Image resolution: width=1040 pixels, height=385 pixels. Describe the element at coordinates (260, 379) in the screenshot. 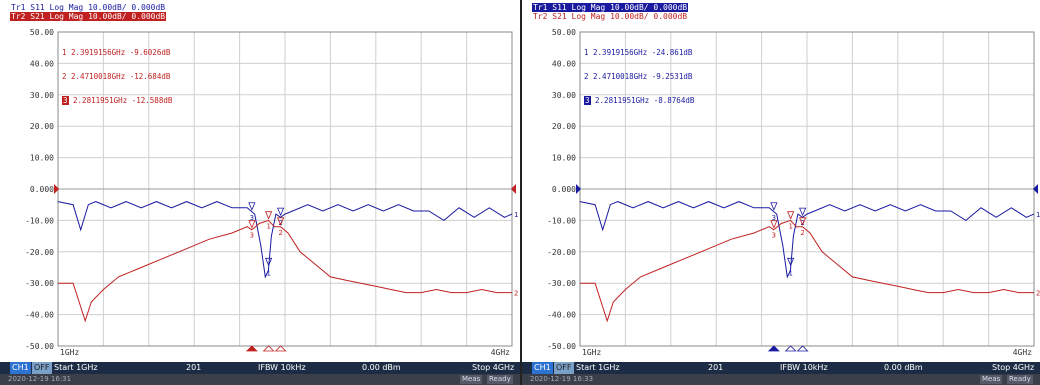

I see `system-bar: 2020-12-19 16:31 Meas Ready` at that location.